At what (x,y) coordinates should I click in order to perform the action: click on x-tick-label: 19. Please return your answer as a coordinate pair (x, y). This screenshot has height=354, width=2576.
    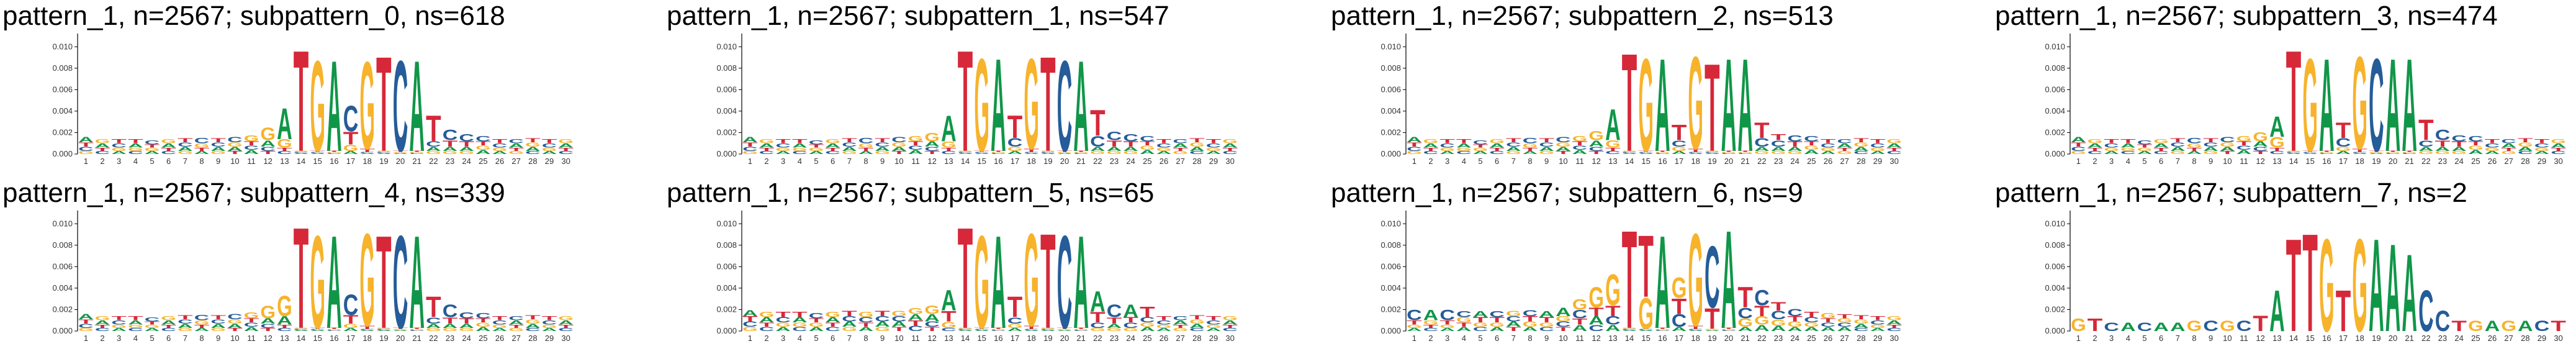
    Looking at the image, I should click on (383, 161).